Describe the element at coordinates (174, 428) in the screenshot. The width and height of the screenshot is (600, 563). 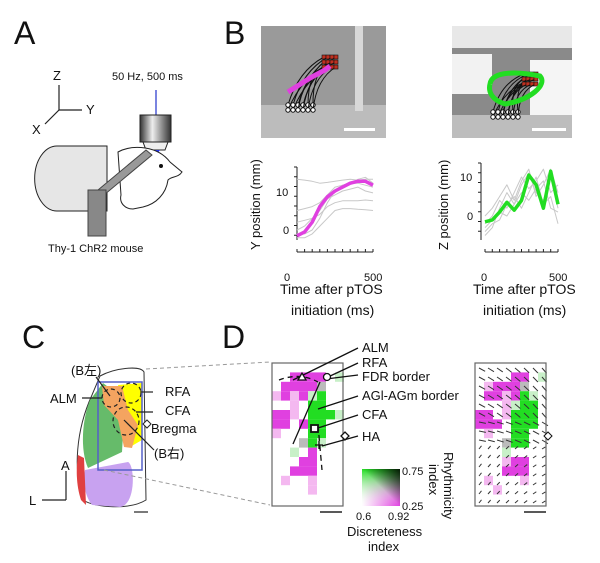
I see `label-bregma: Bregma` at that location.